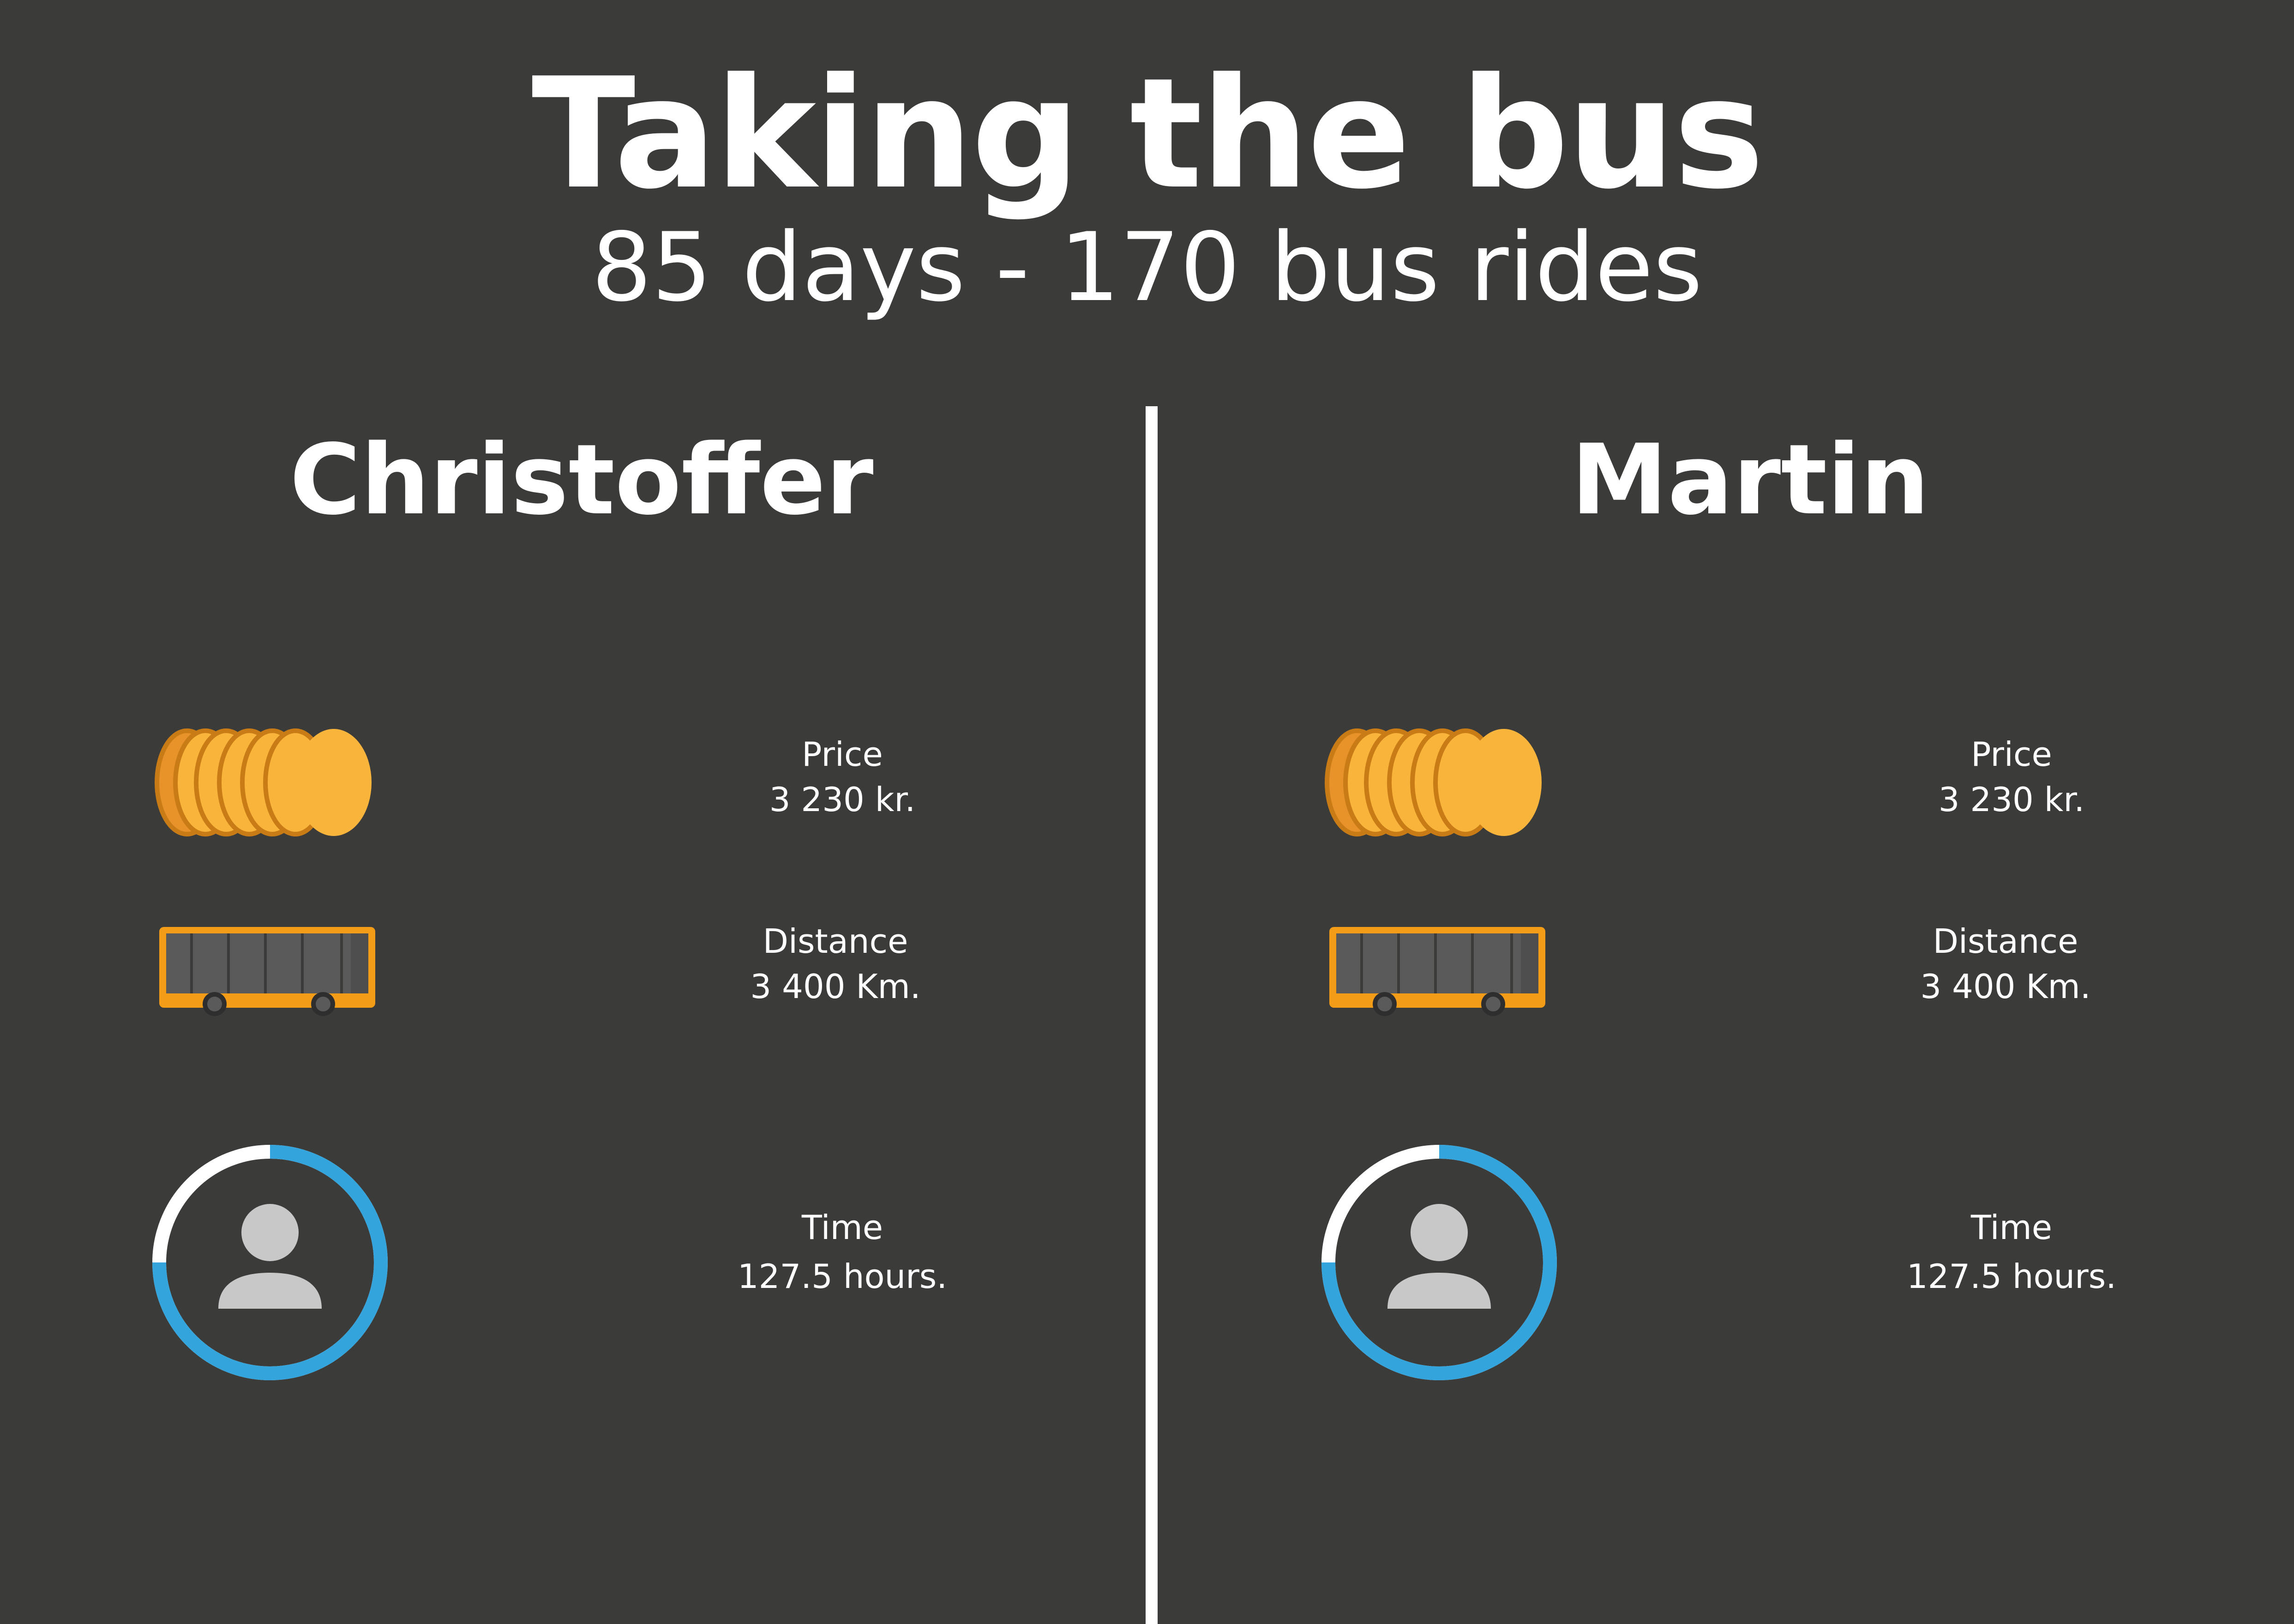 This screenshot has width=2294, height=1624. I want to click on stat-time-martin: Time 127.5 hours., so click(2012, 1252).